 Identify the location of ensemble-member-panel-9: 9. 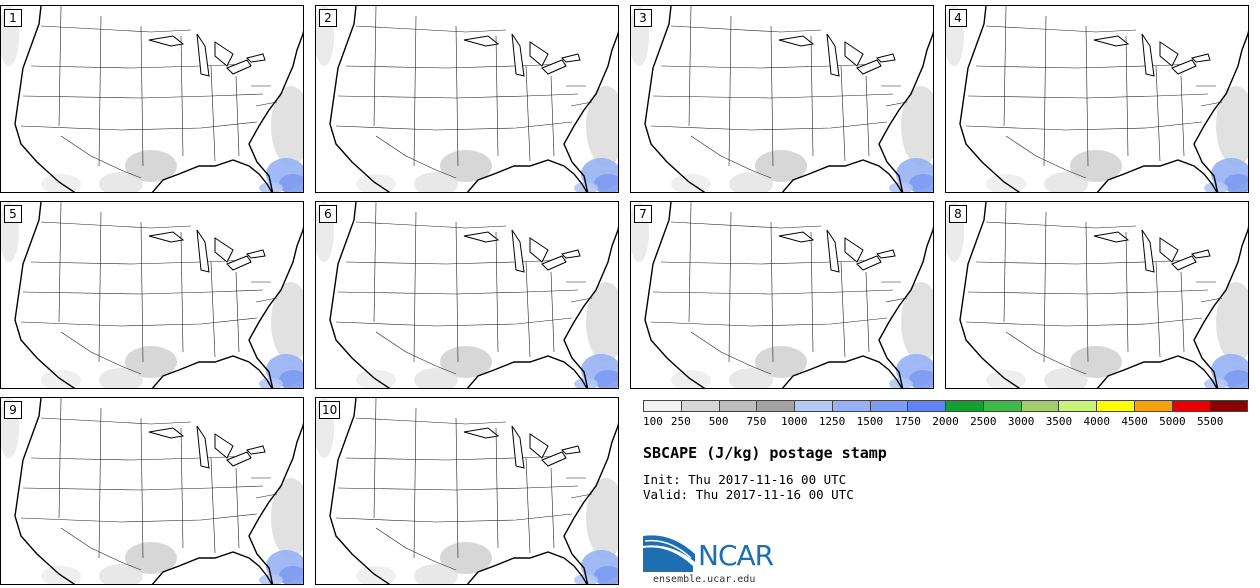
(152, 491).